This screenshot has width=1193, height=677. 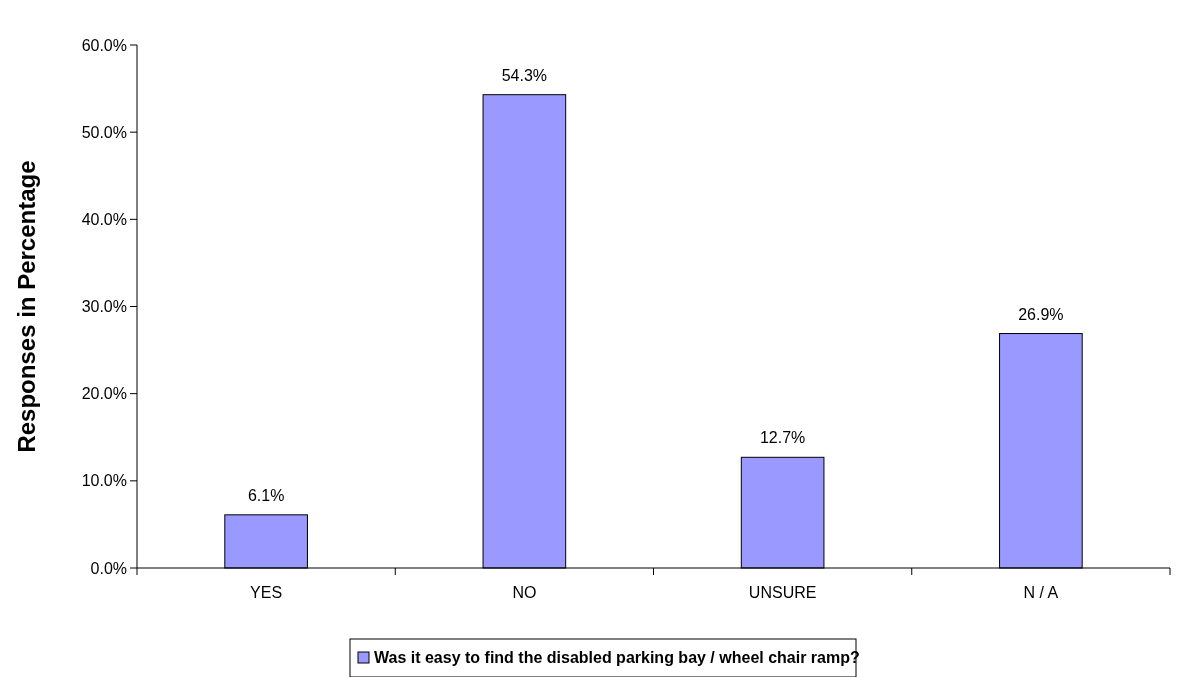 What do you see at coordinates (1041, 592) in the screenshot?
I see `x-tick-label: N / A` at bounding box center [1041, 592].